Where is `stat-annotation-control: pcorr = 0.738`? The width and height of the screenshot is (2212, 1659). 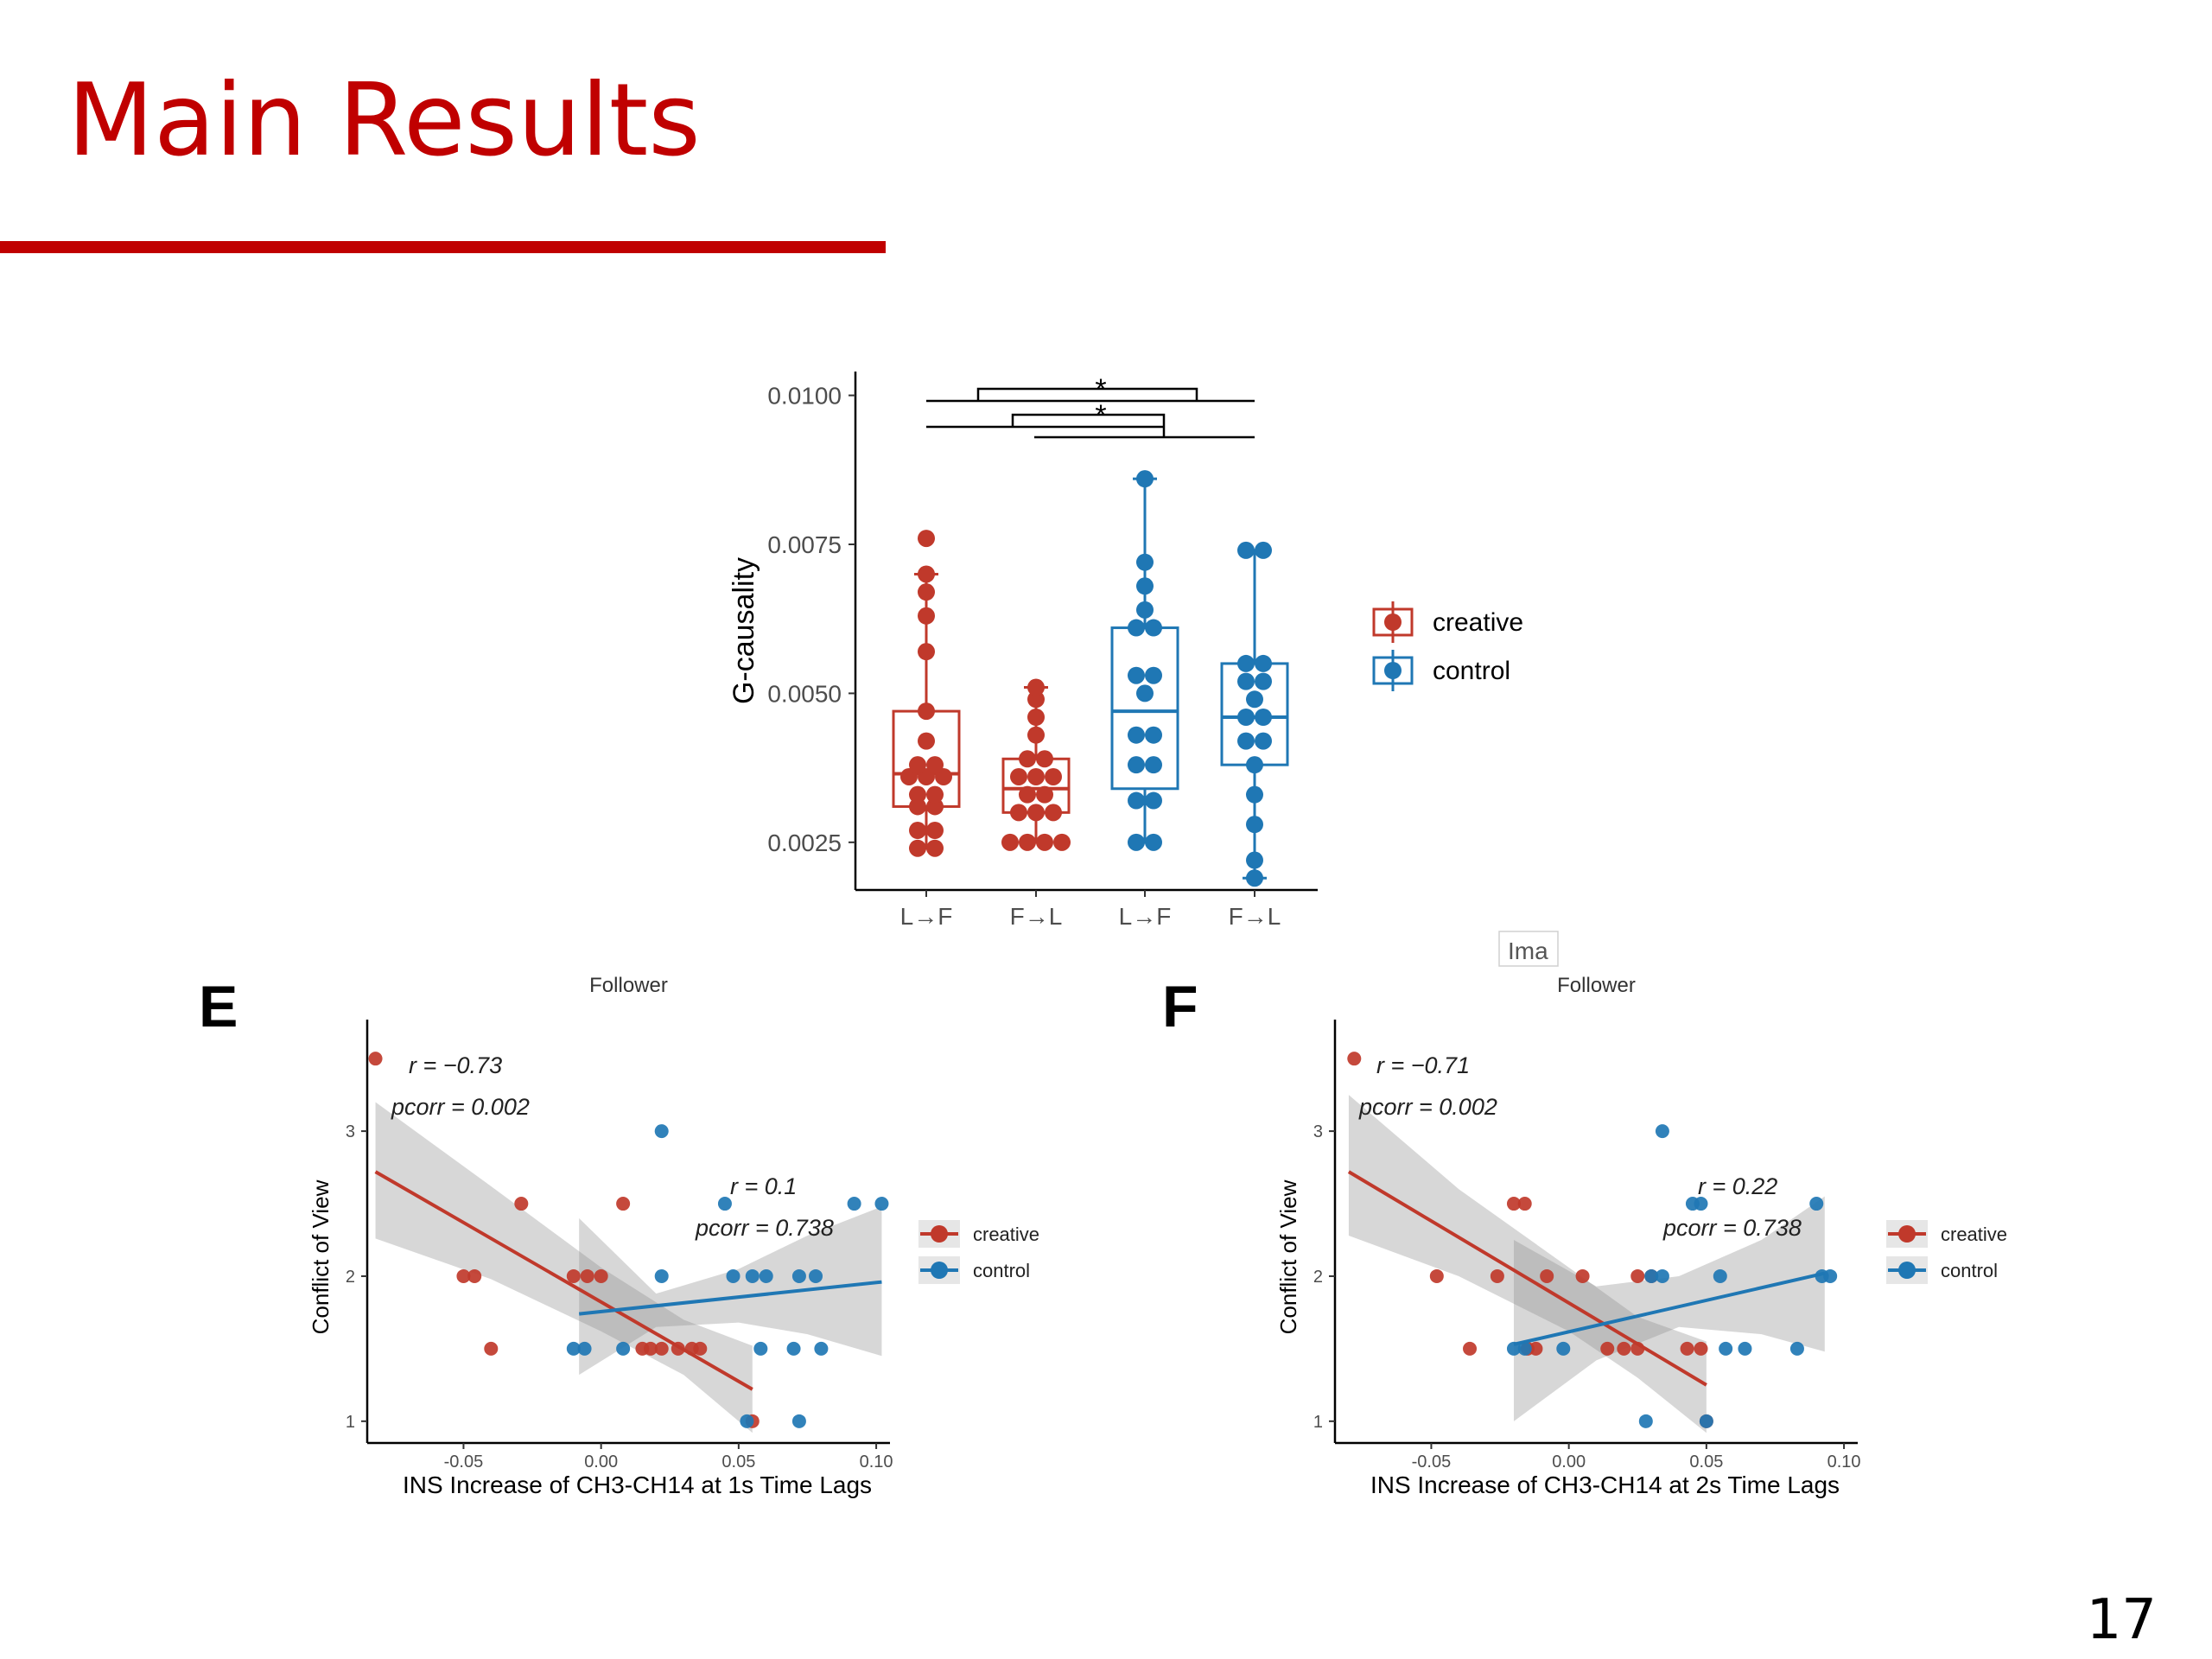
stat-annotation-control: pcorr = 0.738 is located at coordinates (764, 1228).